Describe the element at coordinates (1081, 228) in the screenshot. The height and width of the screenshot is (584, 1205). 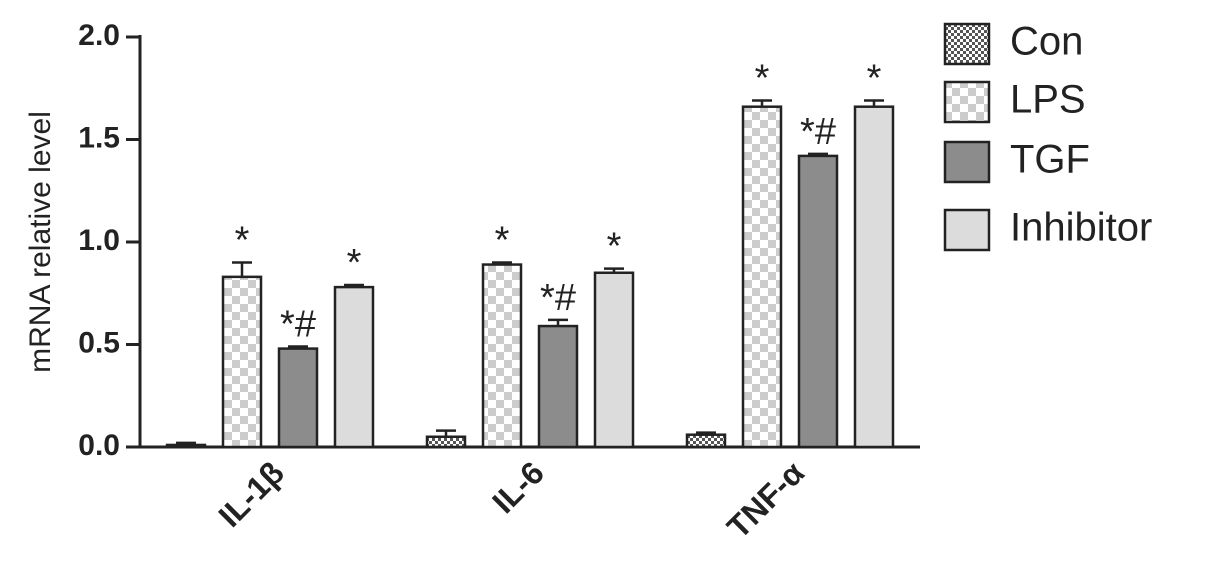
I see `legend-label: Inhibitor` at that location.